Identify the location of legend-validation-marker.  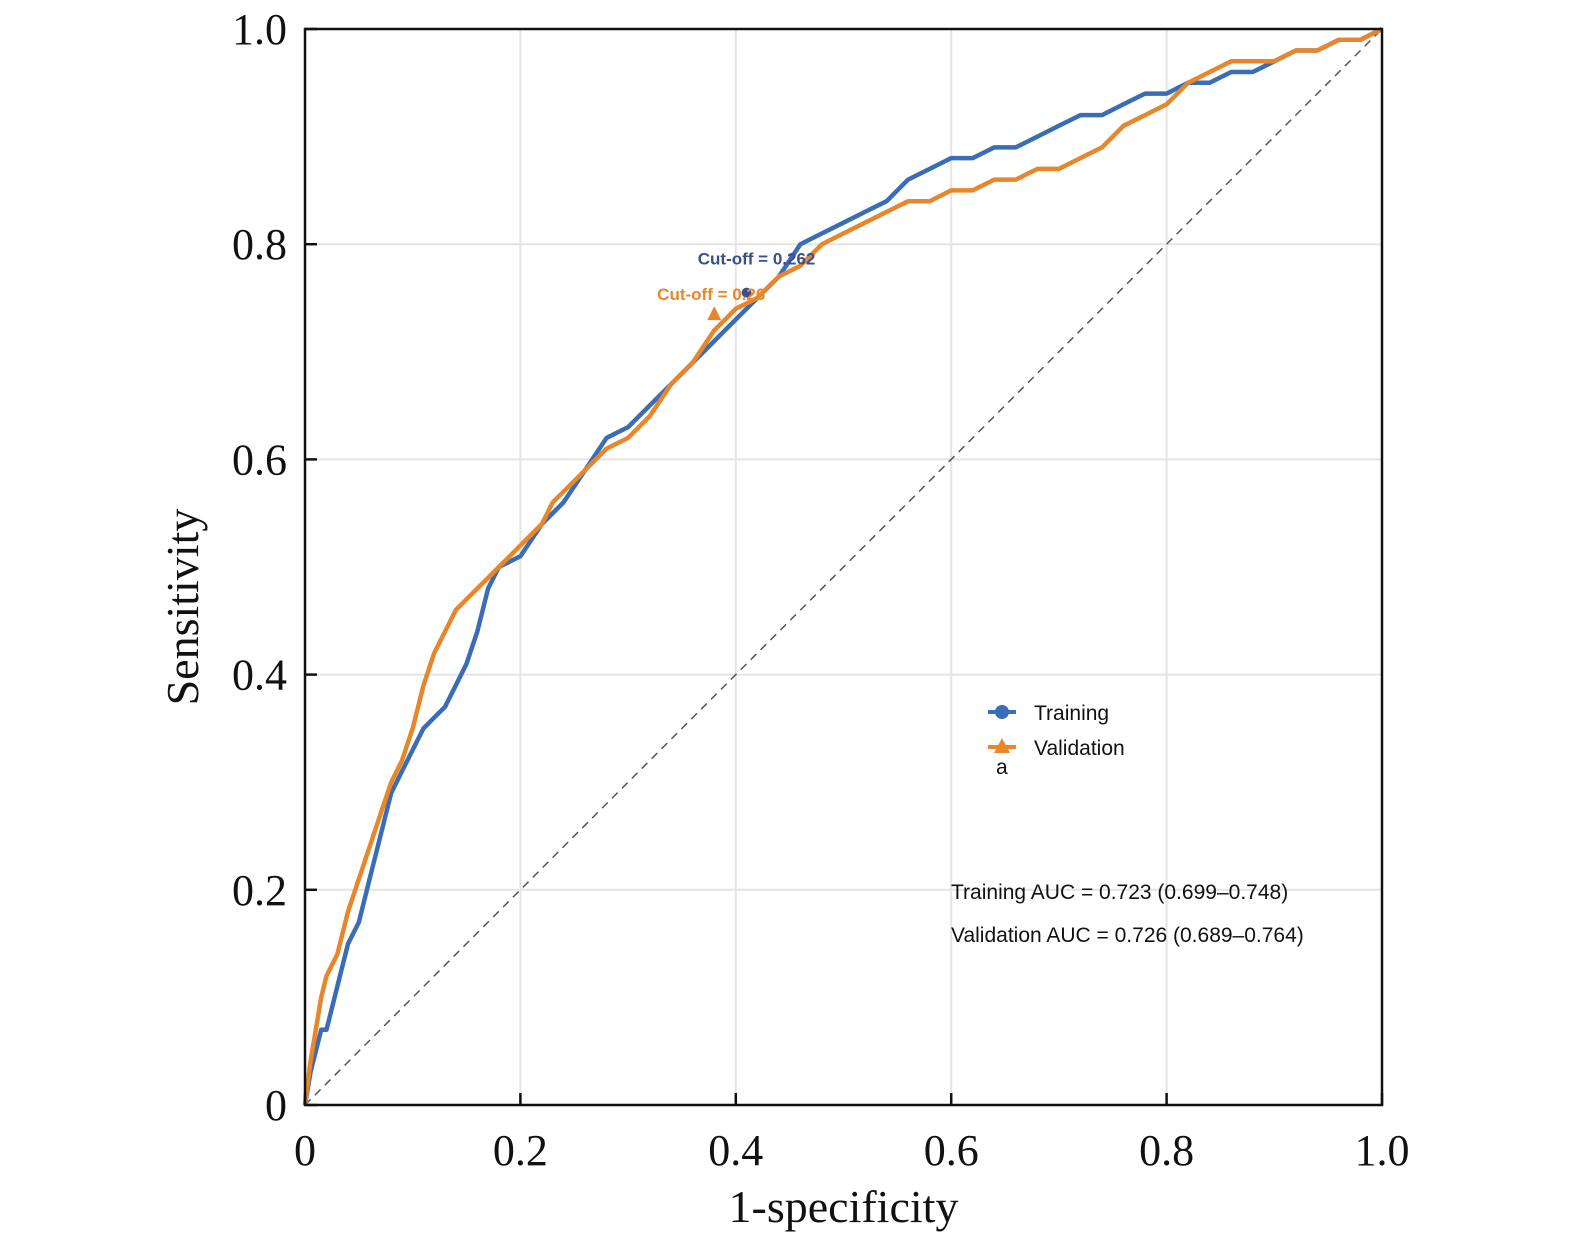
(1002, 745).